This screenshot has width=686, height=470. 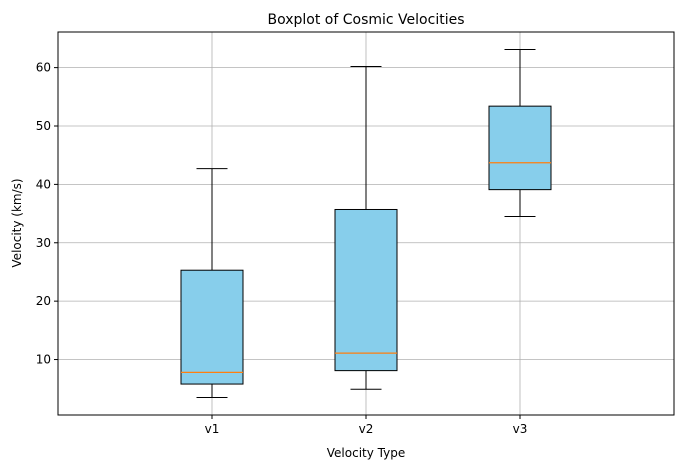 What do you see at coordinates (43, 243) in the screenshot?
I see `y-tick-label: 30` at bounding box center [43, 243].